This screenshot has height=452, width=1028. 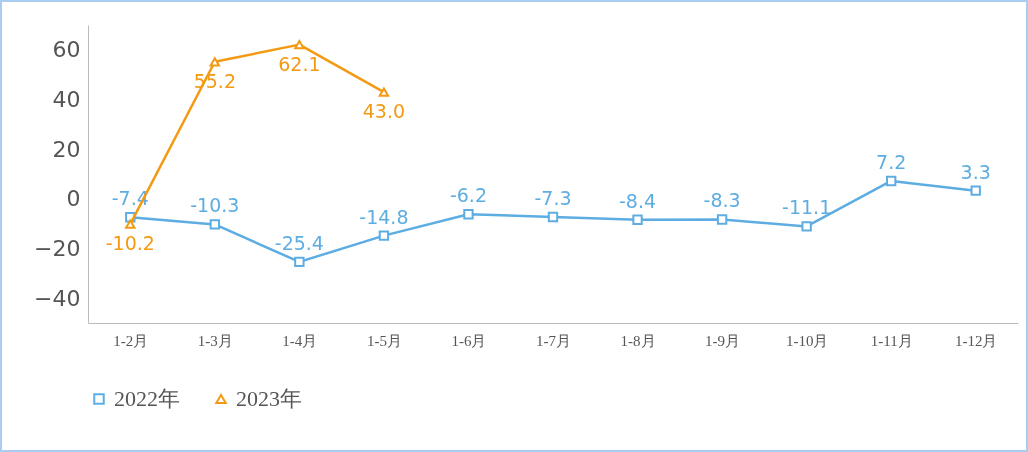 I want to click on data-label: -8.3, so click(x=722, y=200).